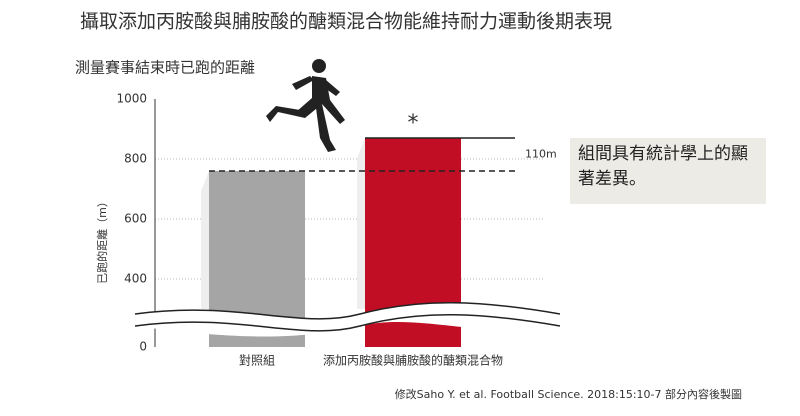  Describe the element at coordinates (257, 361) in the screenshot. I see `x-tick-label: 對照組` at that location.